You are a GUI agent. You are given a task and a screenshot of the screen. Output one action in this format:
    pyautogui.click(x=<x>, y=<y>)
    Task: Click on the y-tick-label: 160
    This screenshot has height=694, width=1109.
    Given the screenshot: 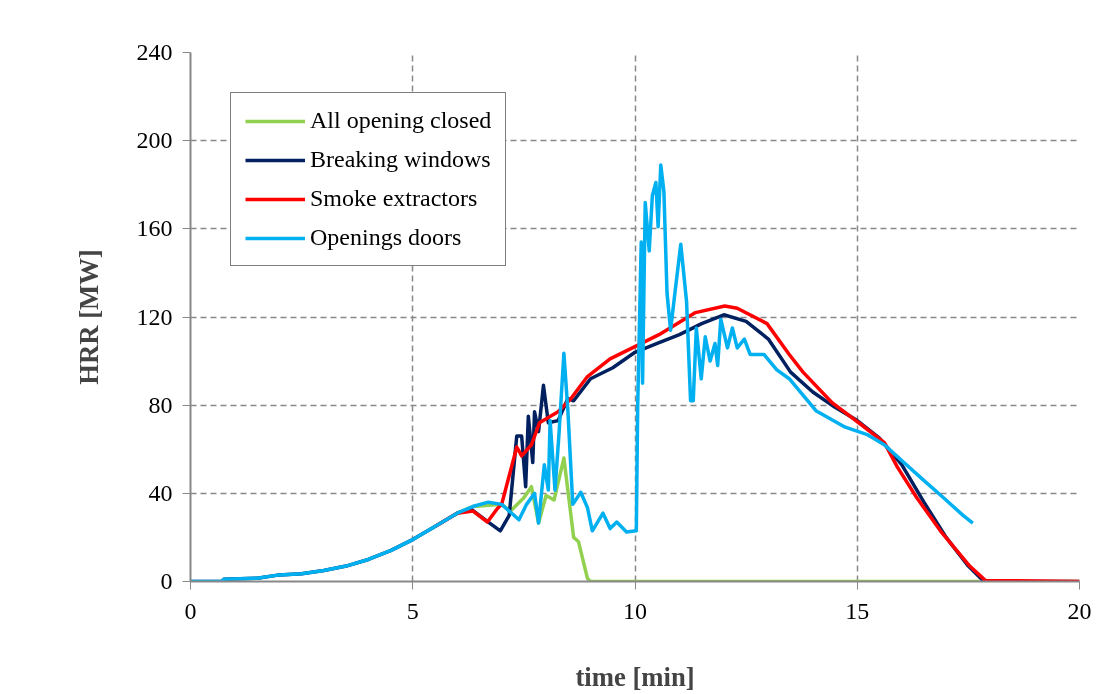 What is the action you would take?
    pyautogui.click(x=154, y=228)
    